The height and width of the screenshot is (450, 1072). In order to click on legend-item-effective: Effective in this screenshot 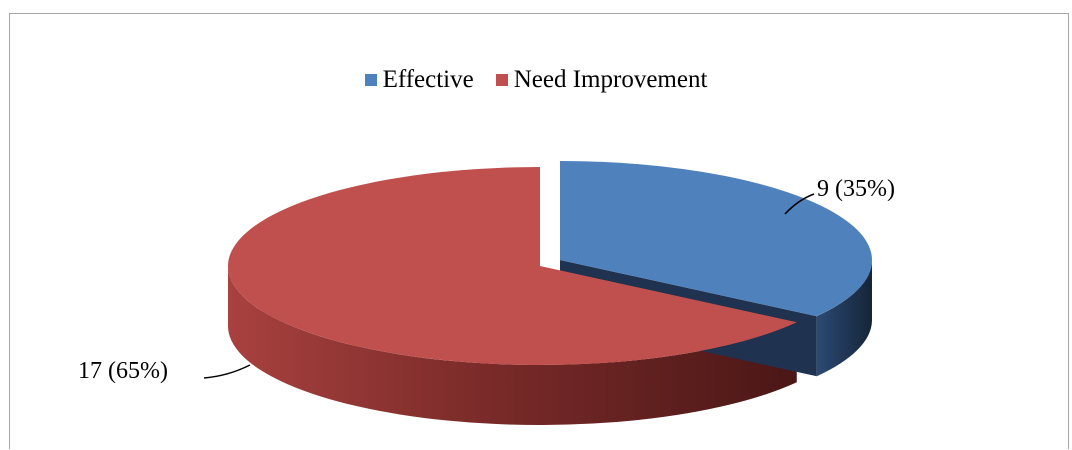, I will do `click(419, 80)`.